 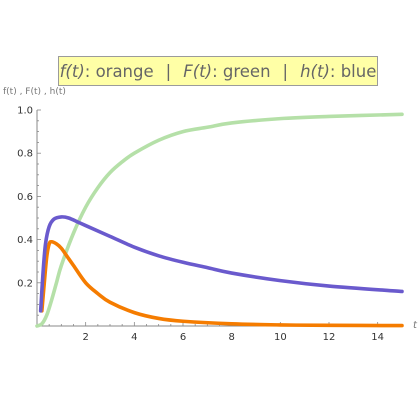 What do you see at coordinates (25, 197) in the screenshot?
I see `y-tick-label: 0.6` at bounding box center [25, 197].